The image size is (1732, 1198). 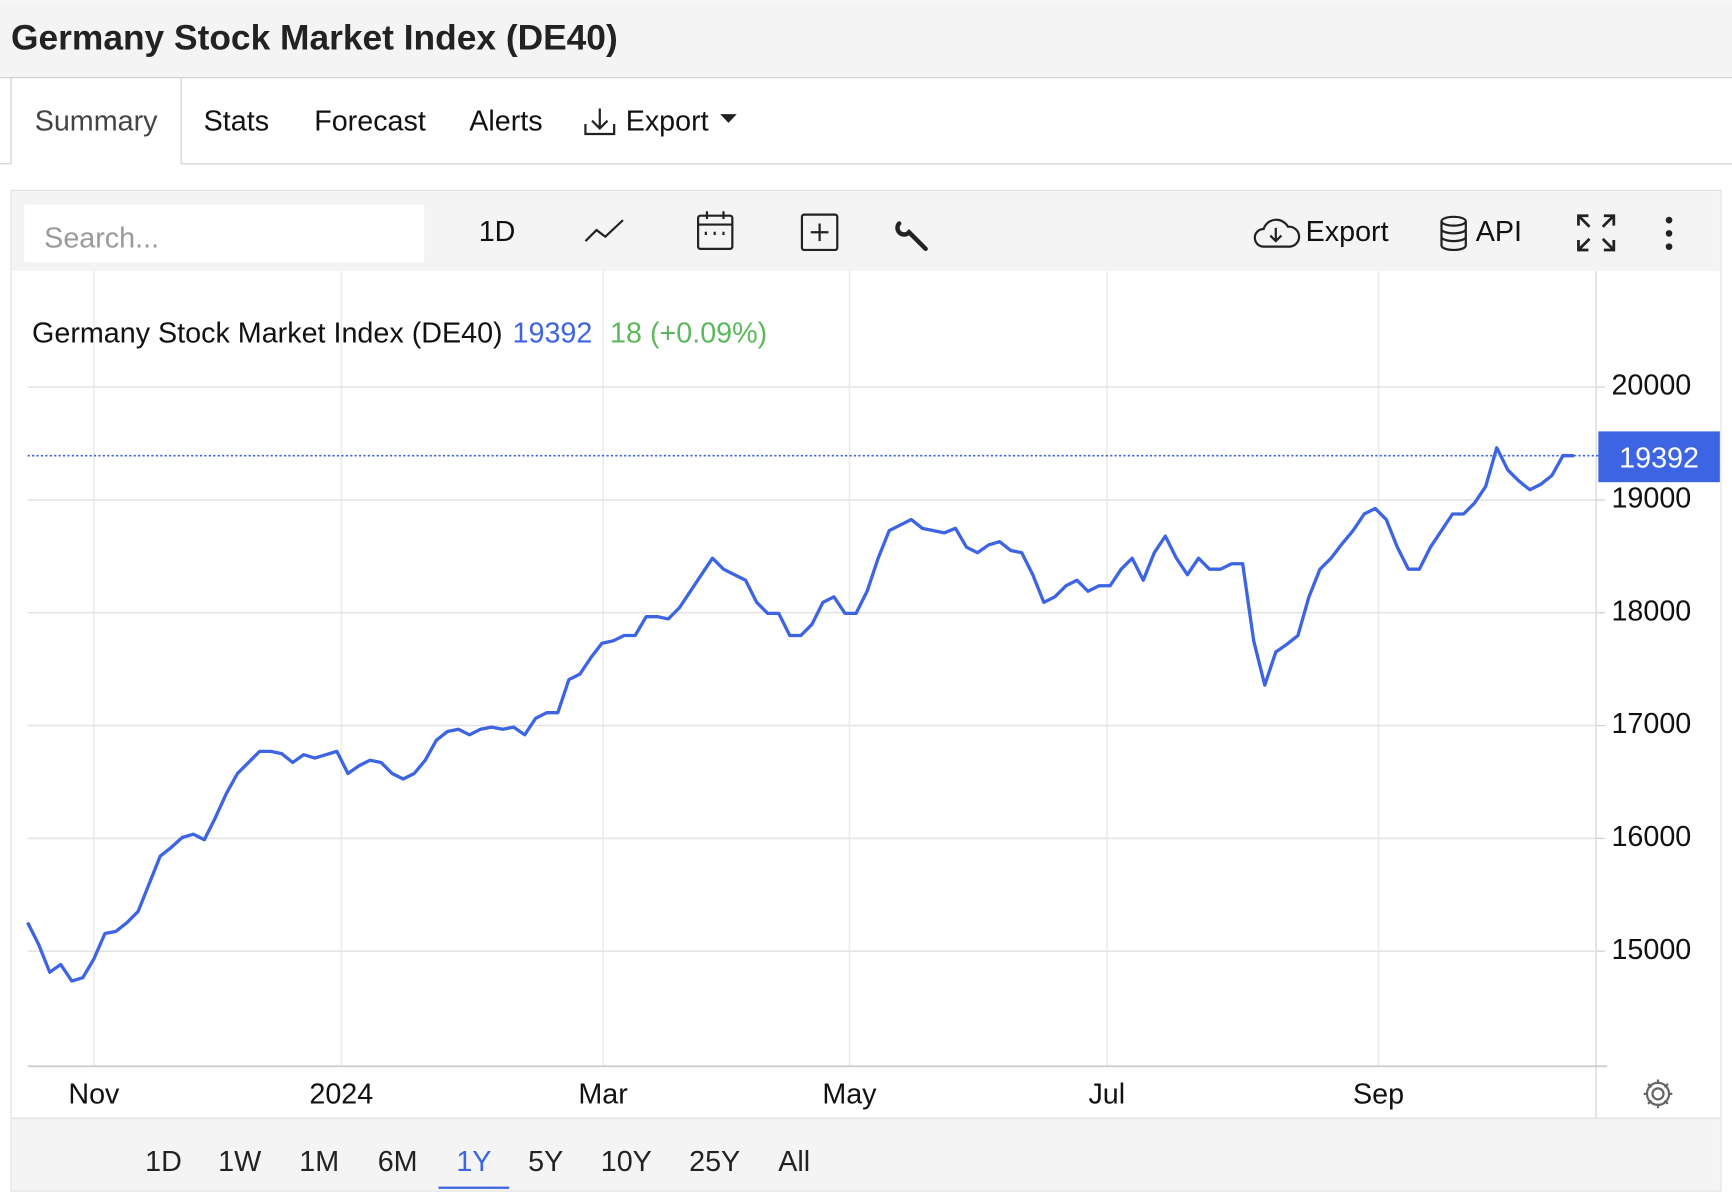 I want to click on last-price-label: 19392, so click(x=1659, y=459).